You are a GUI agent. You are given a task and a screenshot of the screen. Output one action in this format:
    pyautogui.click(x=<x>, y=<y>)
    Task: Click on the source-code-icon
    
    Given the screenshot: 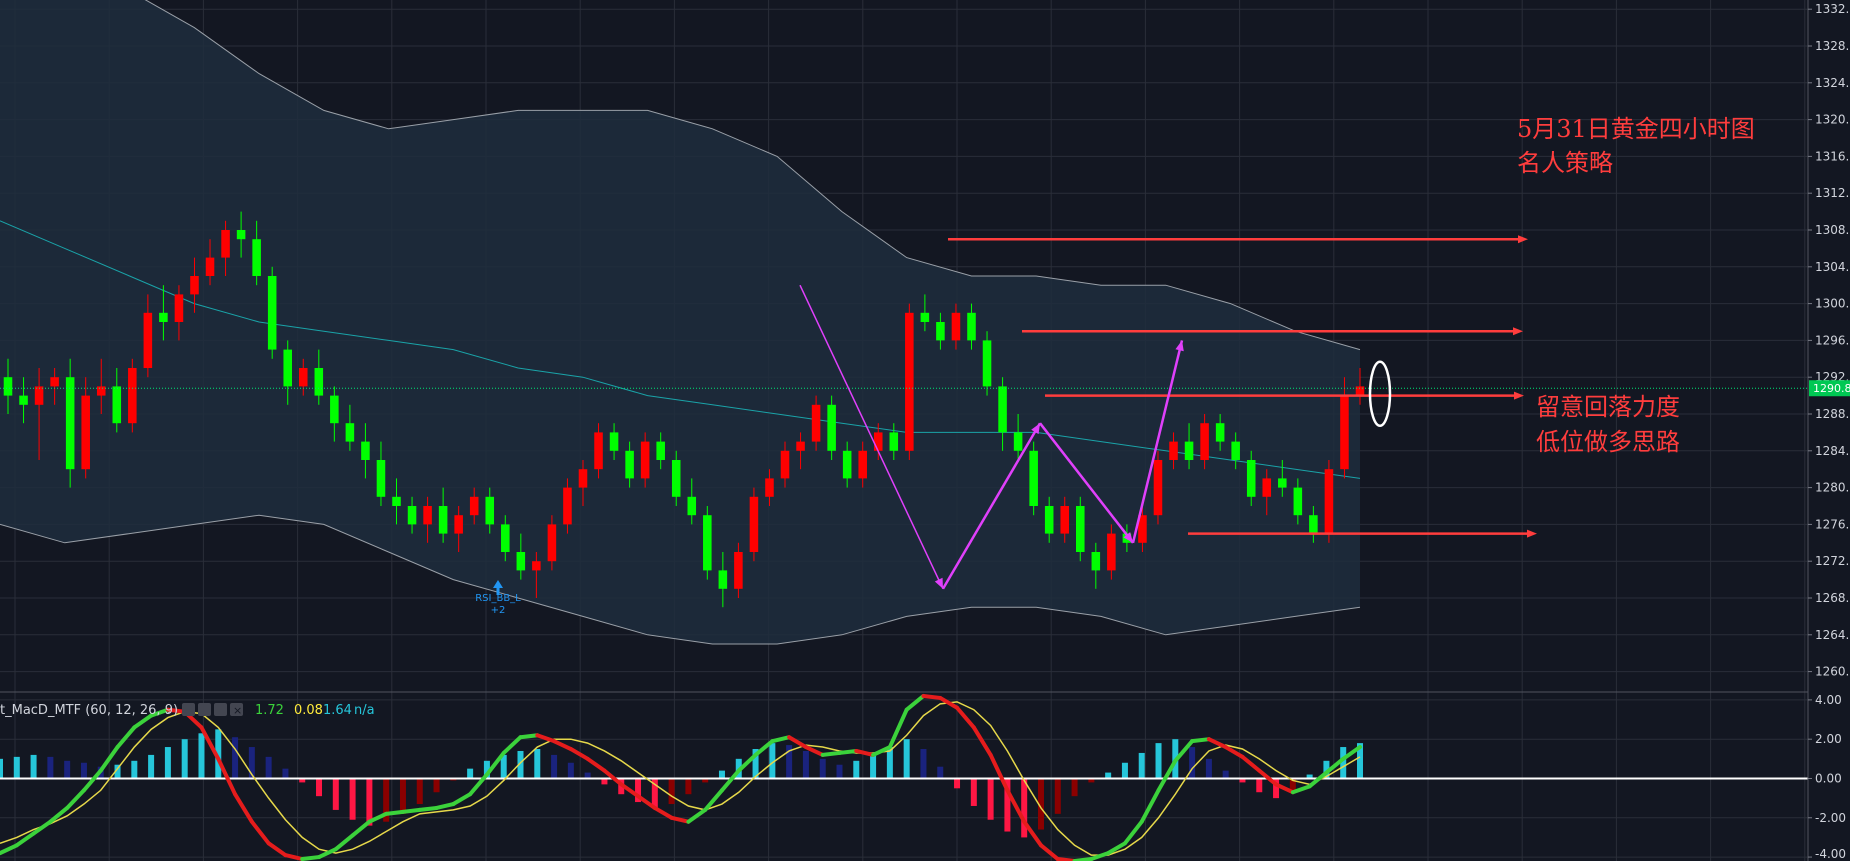 What is the action you would take?
    pyautogui.click(x=220, y=709)
    